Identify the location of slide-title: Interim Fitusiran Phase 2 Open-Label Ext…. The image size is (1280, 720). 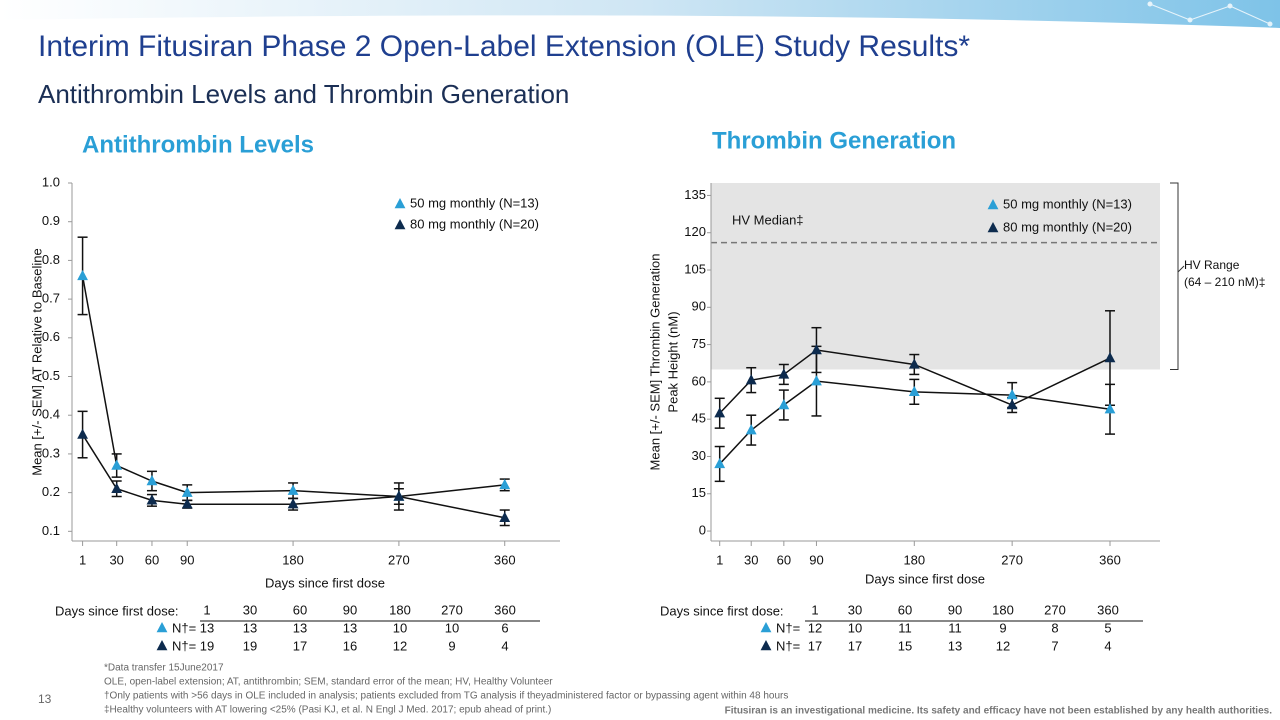
(504, 46).